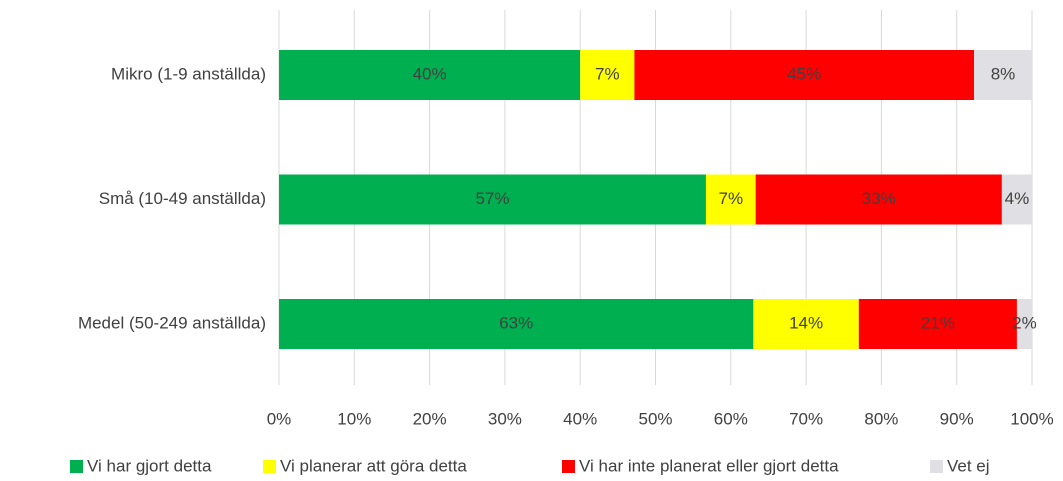 The image size is (1063, 481). I want to click on data-label: 40%, so click(430, 73).